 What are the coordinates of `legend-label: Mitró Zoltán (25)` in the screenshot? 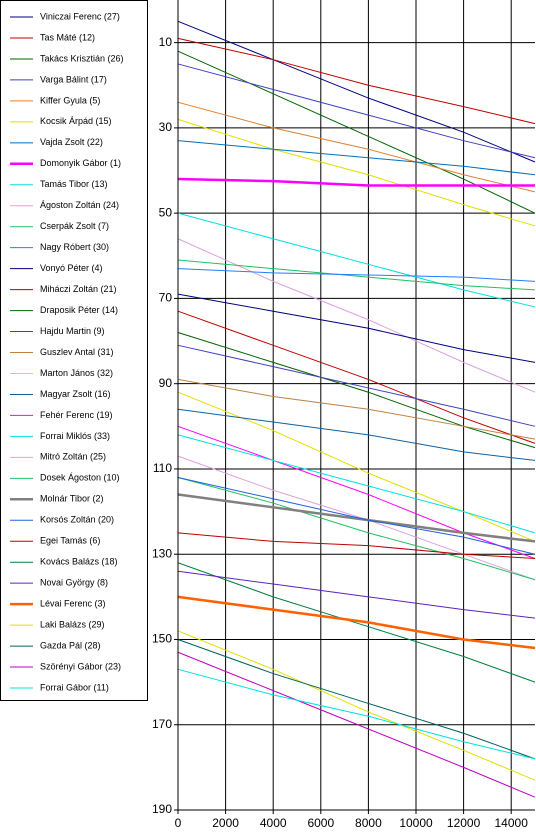 It's located at (73, 457).